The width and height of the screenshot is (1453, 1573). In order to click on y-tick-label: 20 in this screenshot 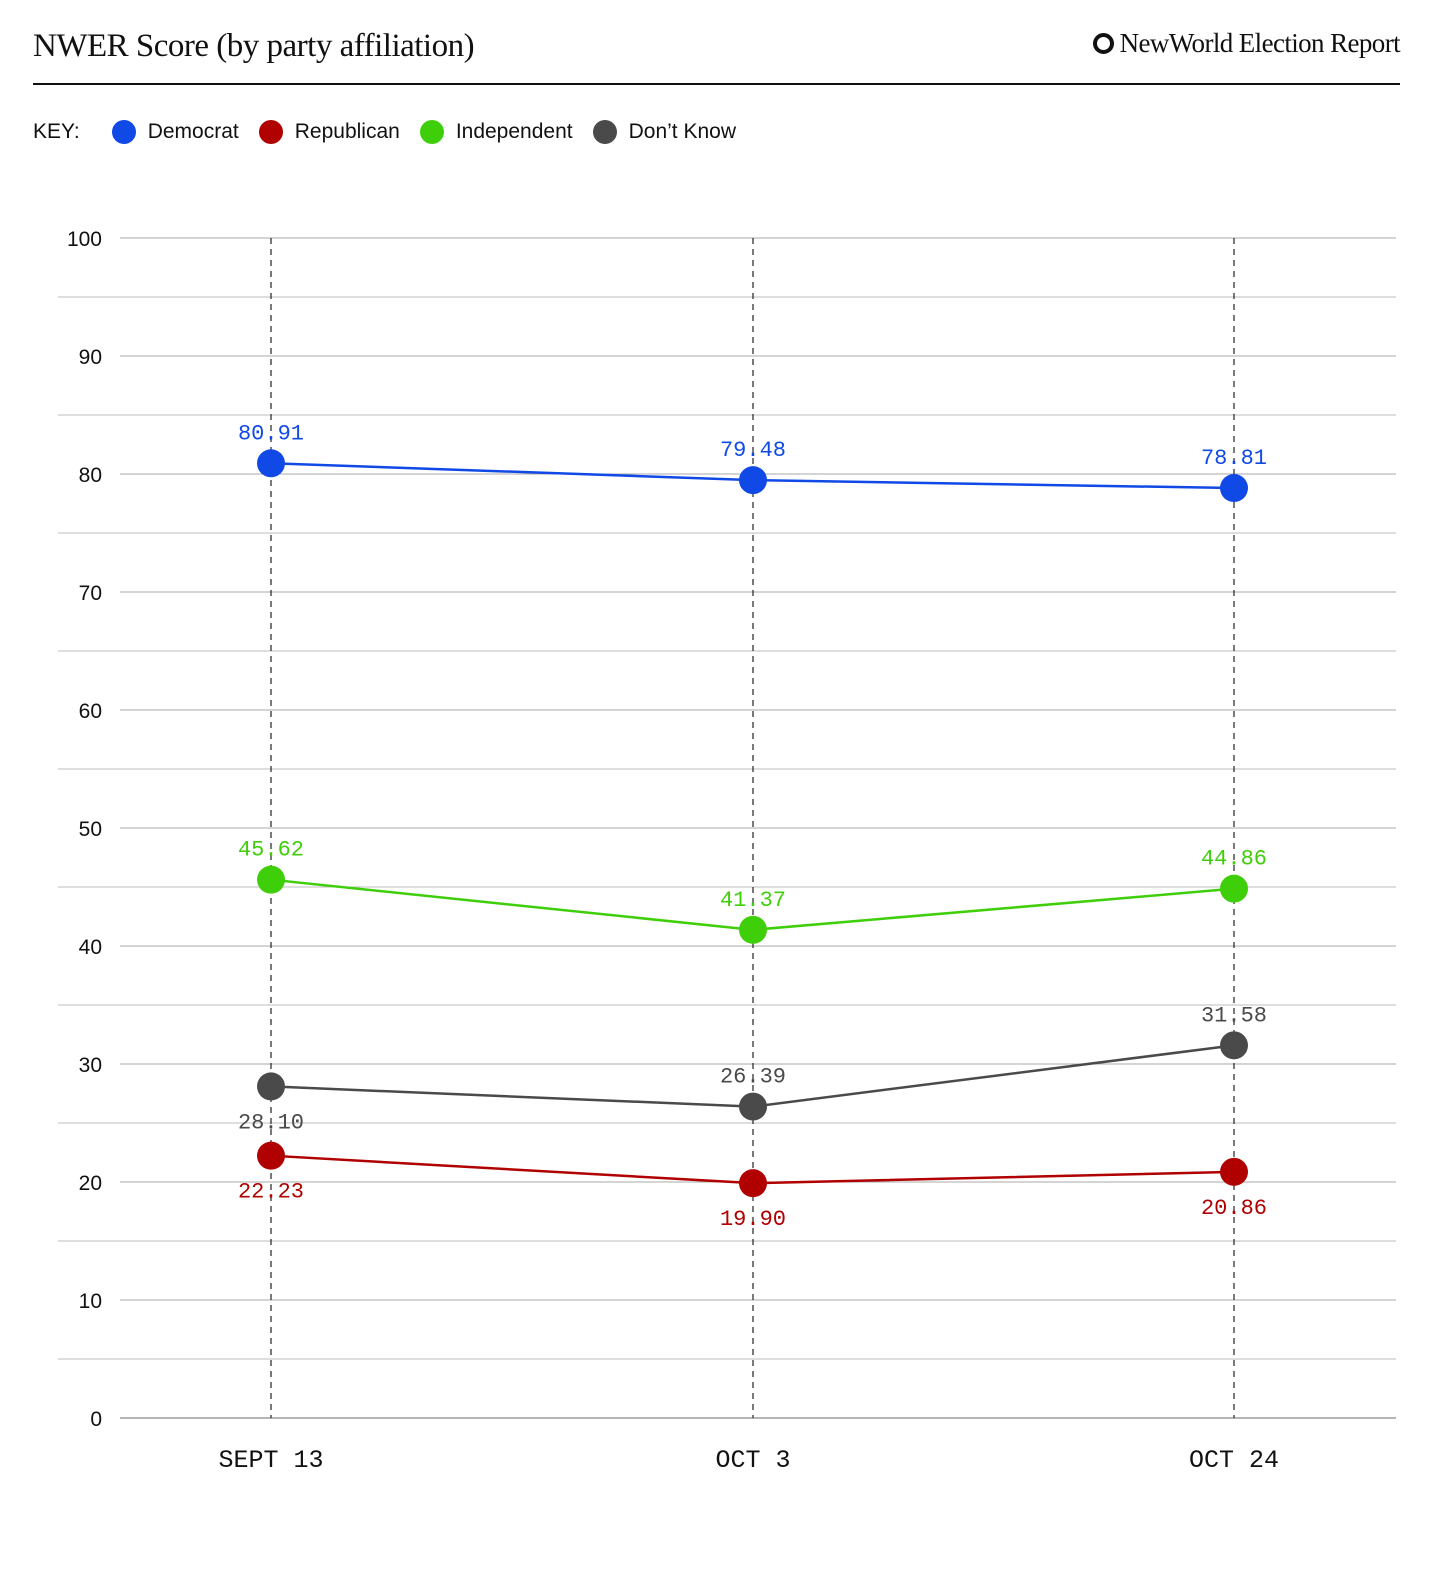, I will do `click(90, 1183)`.